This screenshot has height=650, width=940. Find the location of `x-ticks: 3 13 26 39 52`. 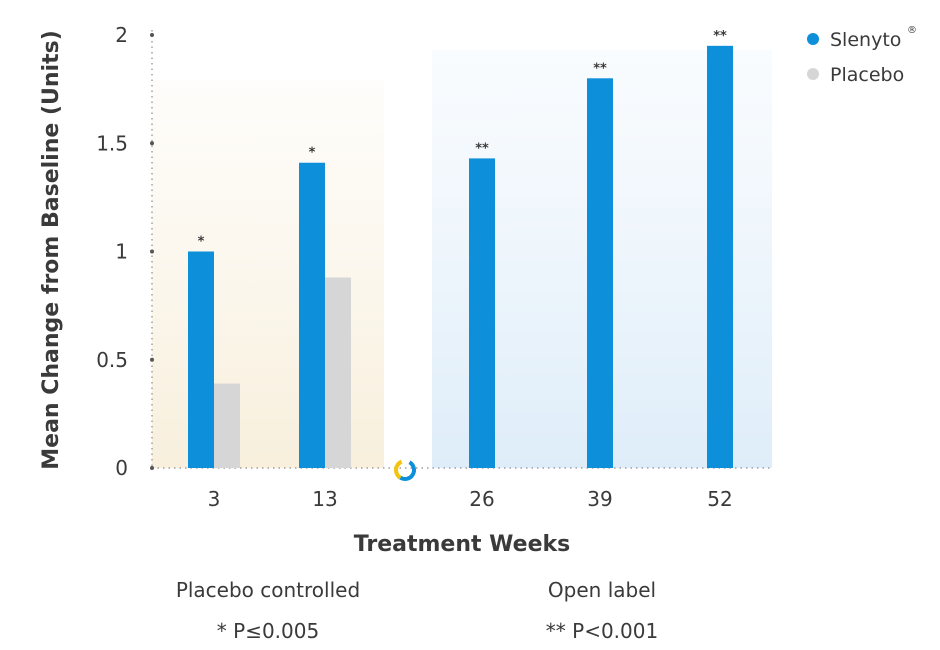

x-ticks: 3 13 26 39 52 is located at coordinates (470, 499).